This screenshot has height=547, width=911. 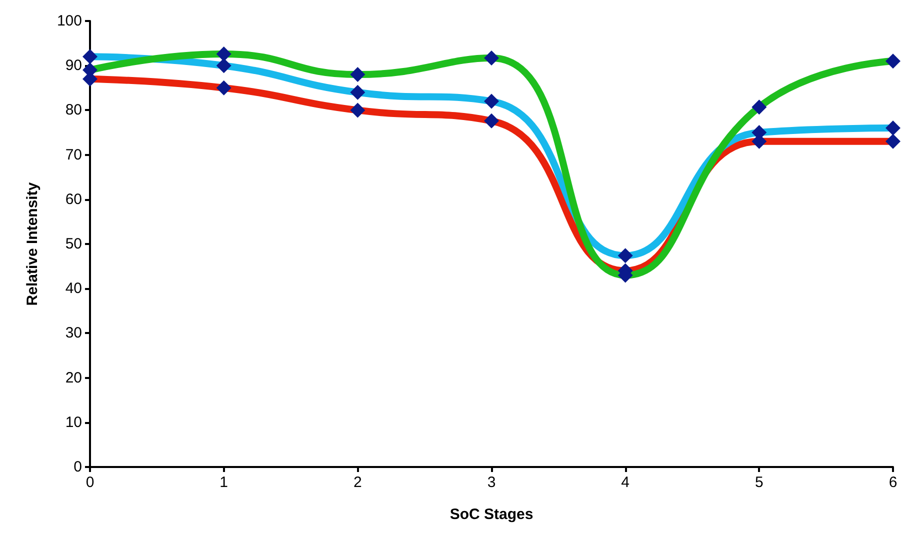 I want to click on x-tick-label: 5, so click(x=759, y=482).